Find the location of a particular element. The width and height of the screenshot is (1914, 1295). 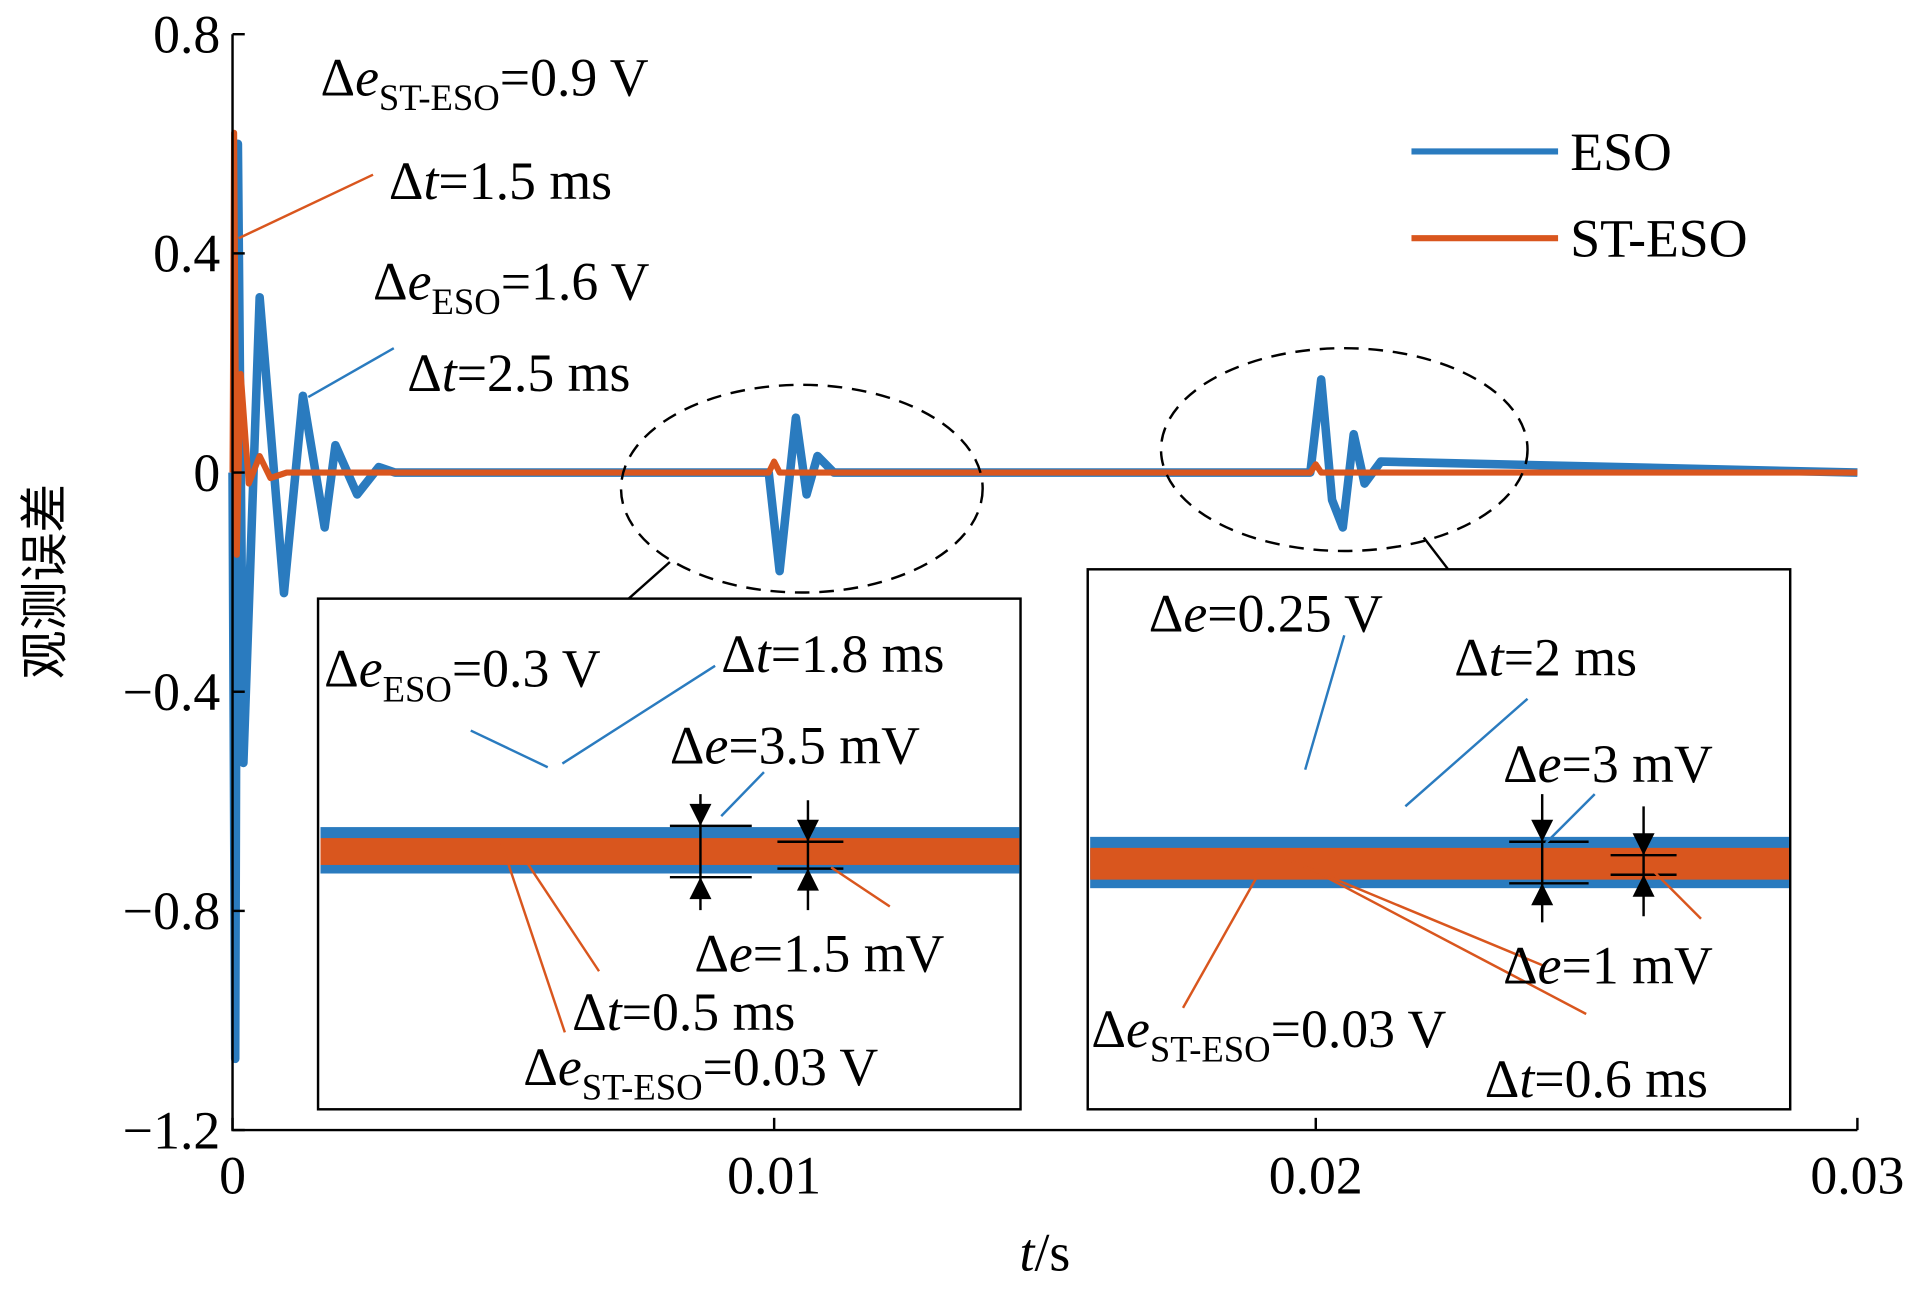

x-label-unit: /s is located at coordinates (1053, 1253).